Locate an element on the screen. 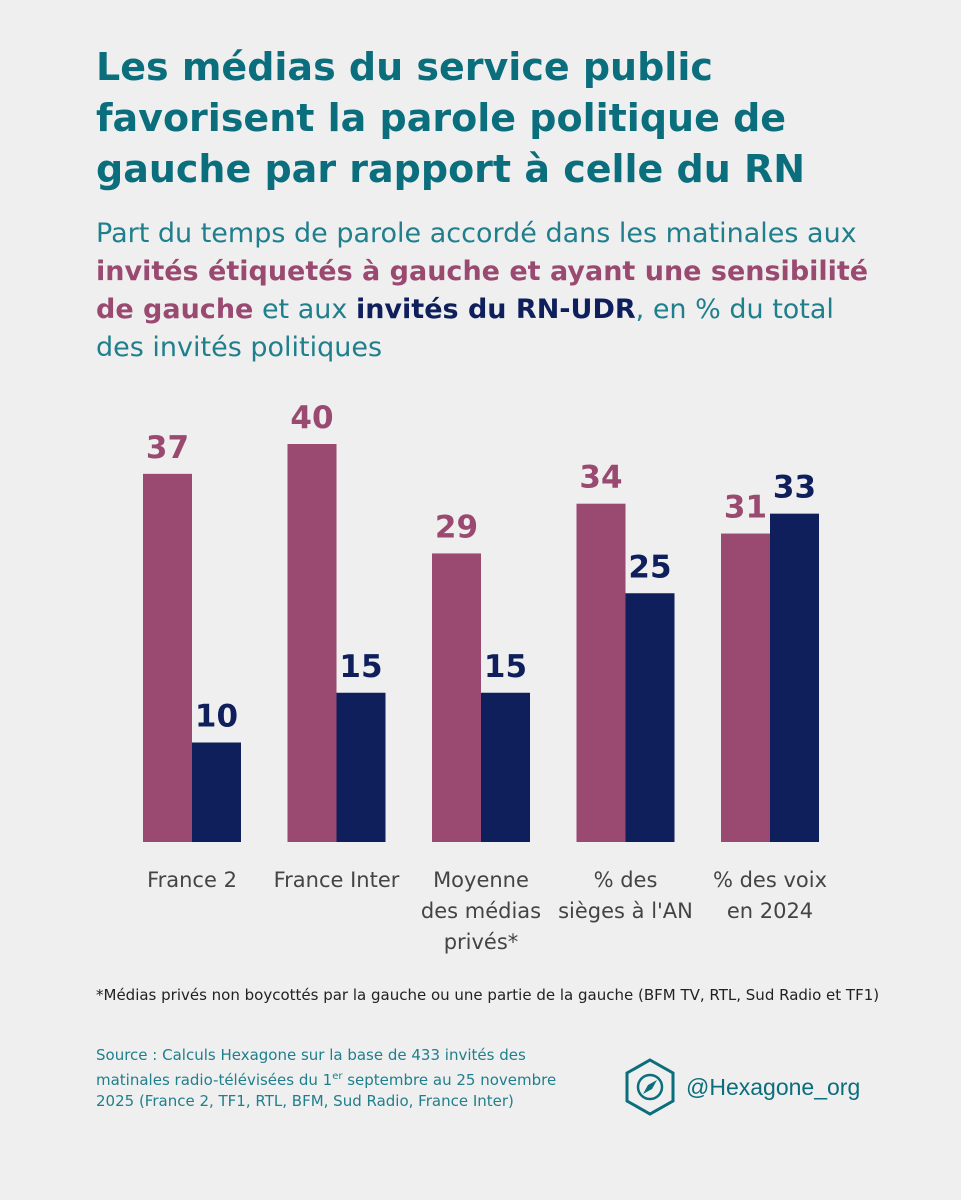 The width and height of the screenshot is (961, 1200). category-label-3-line-0: % des is located at coordinates (626, 880).